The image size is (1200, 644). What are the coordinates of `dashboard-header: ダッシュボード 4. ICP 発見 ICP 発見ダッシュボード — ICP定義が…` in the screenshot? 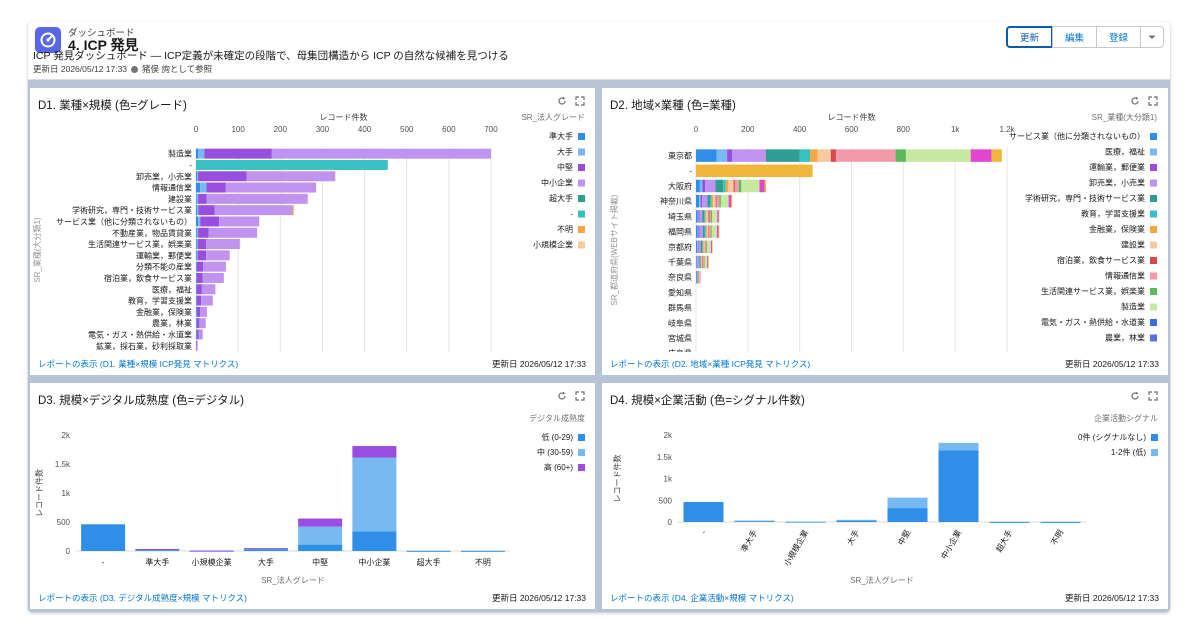 It's located at (599, 51).